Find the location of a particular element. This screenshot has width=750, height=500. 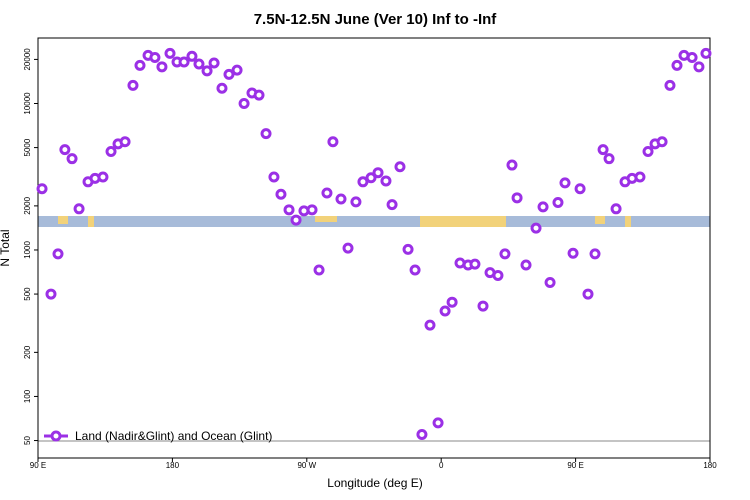

legend-label: Land (Nadir&Glint) and Ocean (Glint) is located at coordinates (173, 436).